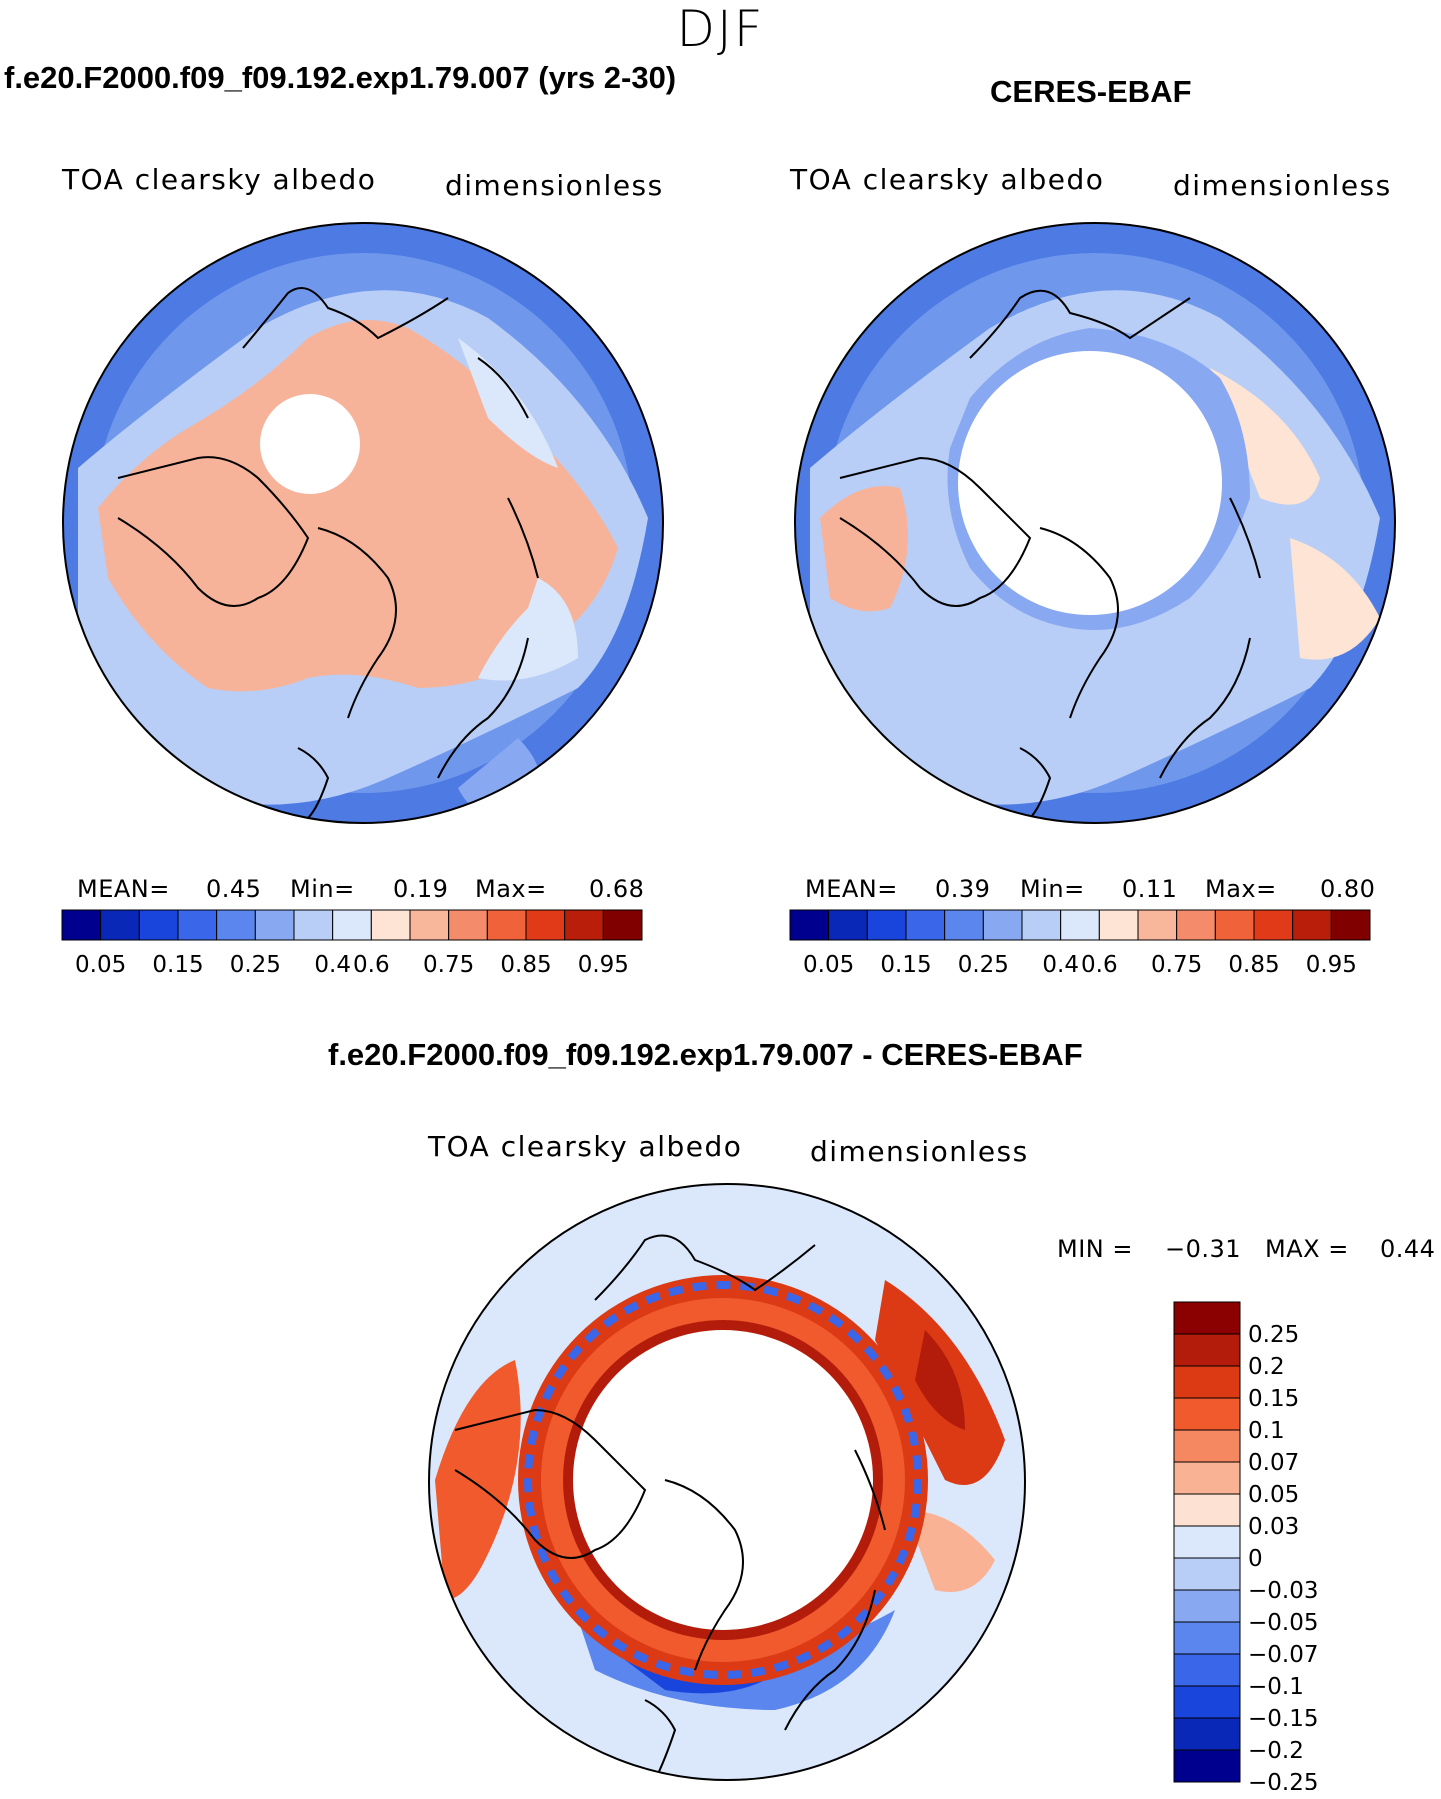  Describe the element at coordinates (1307, 1249) in the screenshot. I see `diff-max-label: MAX =` at that location.